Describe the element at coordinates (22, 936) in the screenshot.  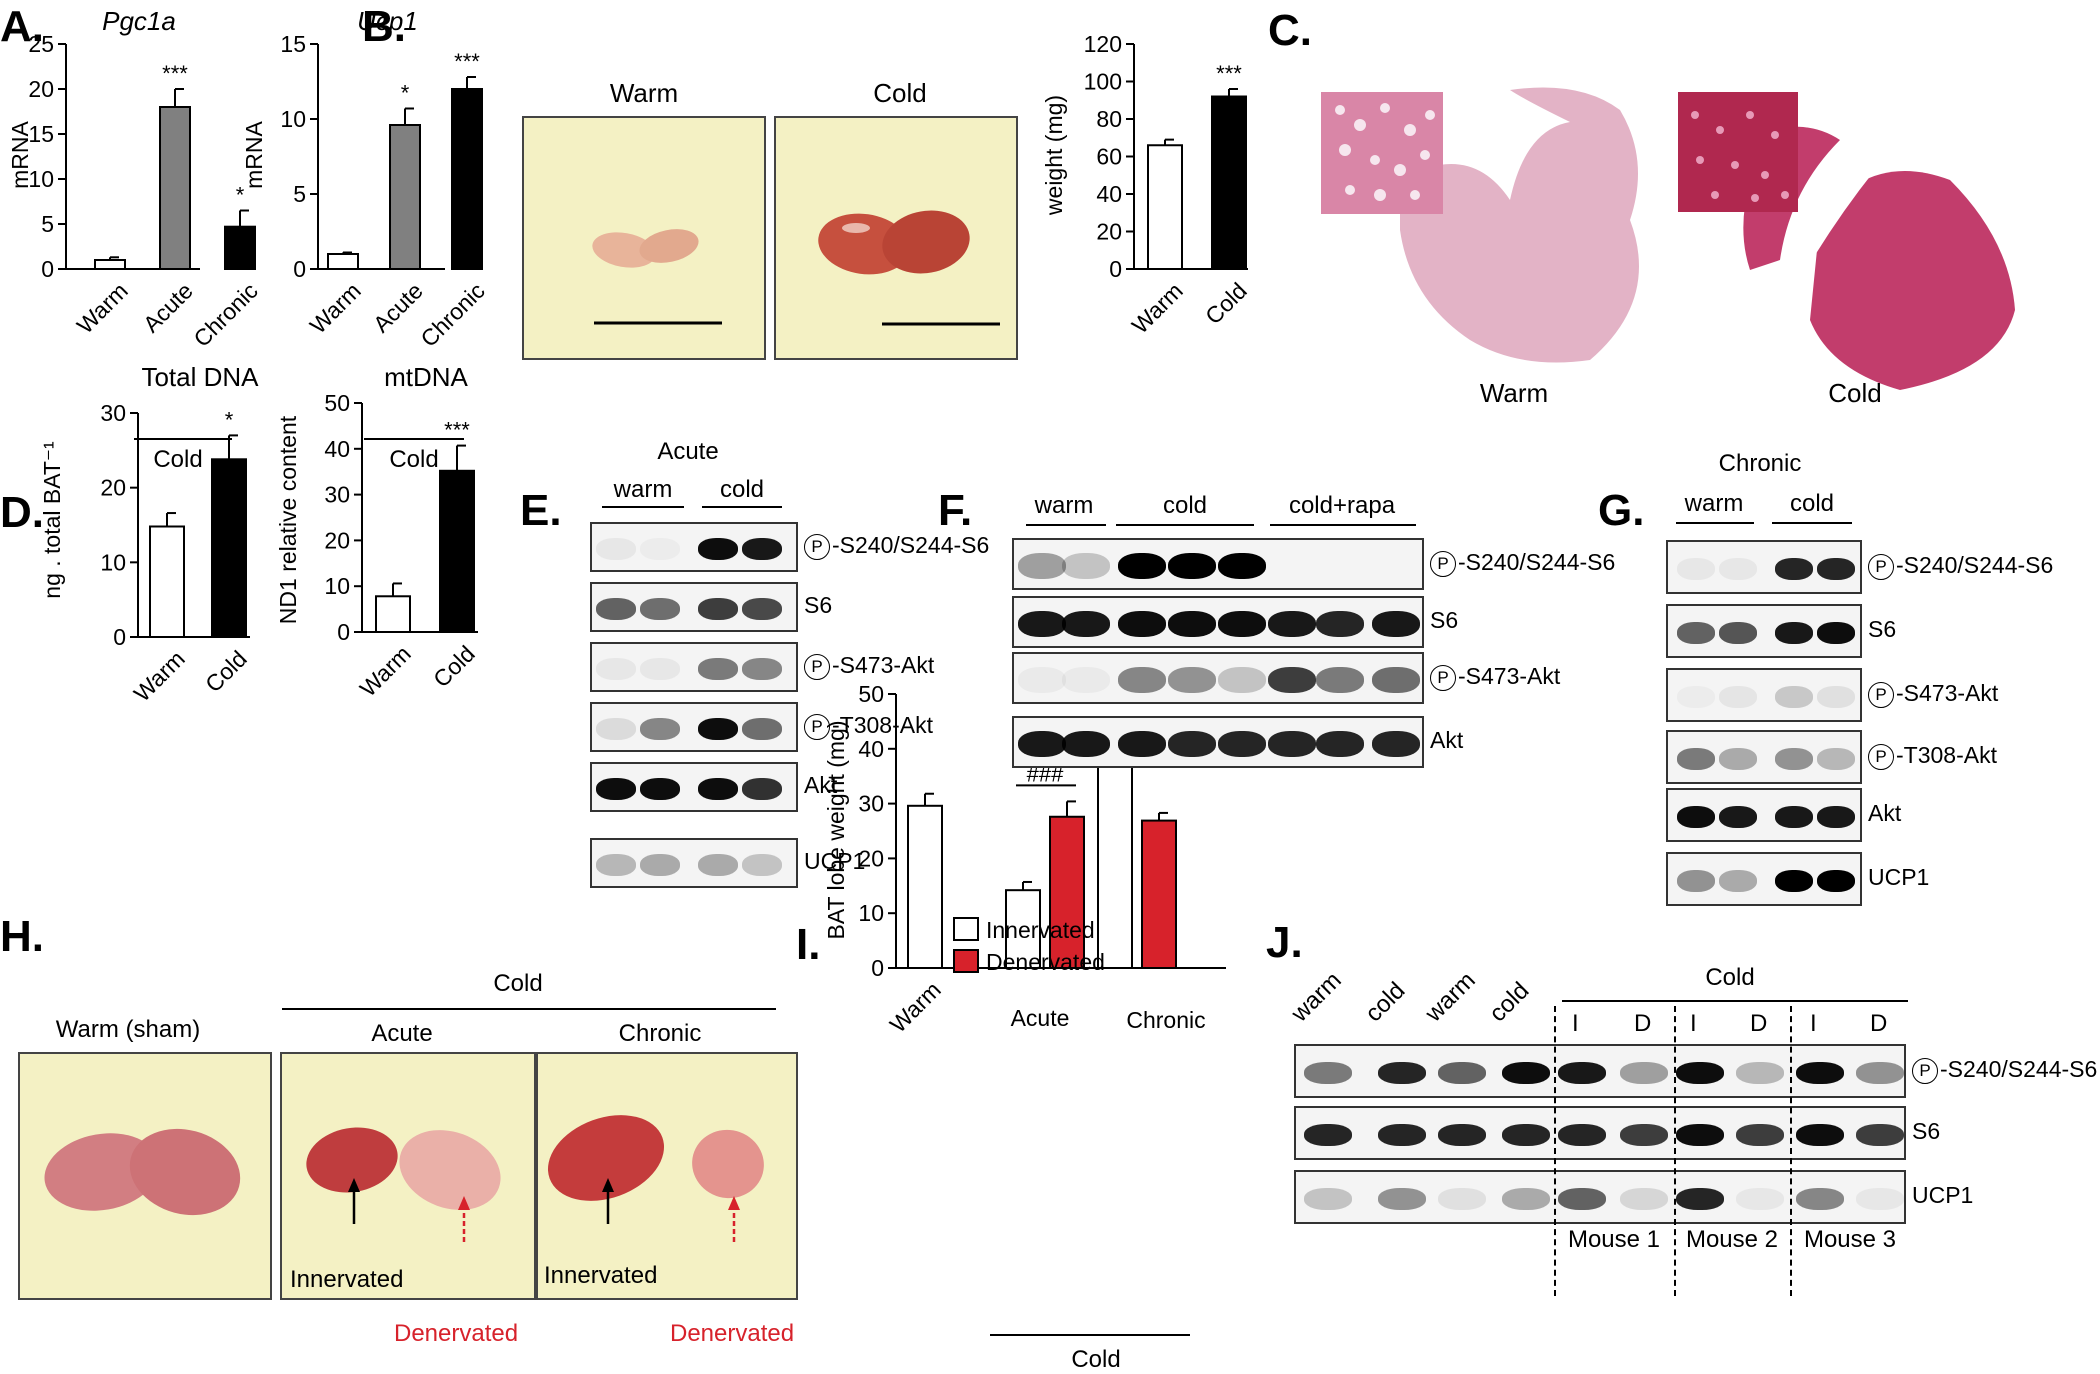
I see `panel-label-h: H.` at that location.